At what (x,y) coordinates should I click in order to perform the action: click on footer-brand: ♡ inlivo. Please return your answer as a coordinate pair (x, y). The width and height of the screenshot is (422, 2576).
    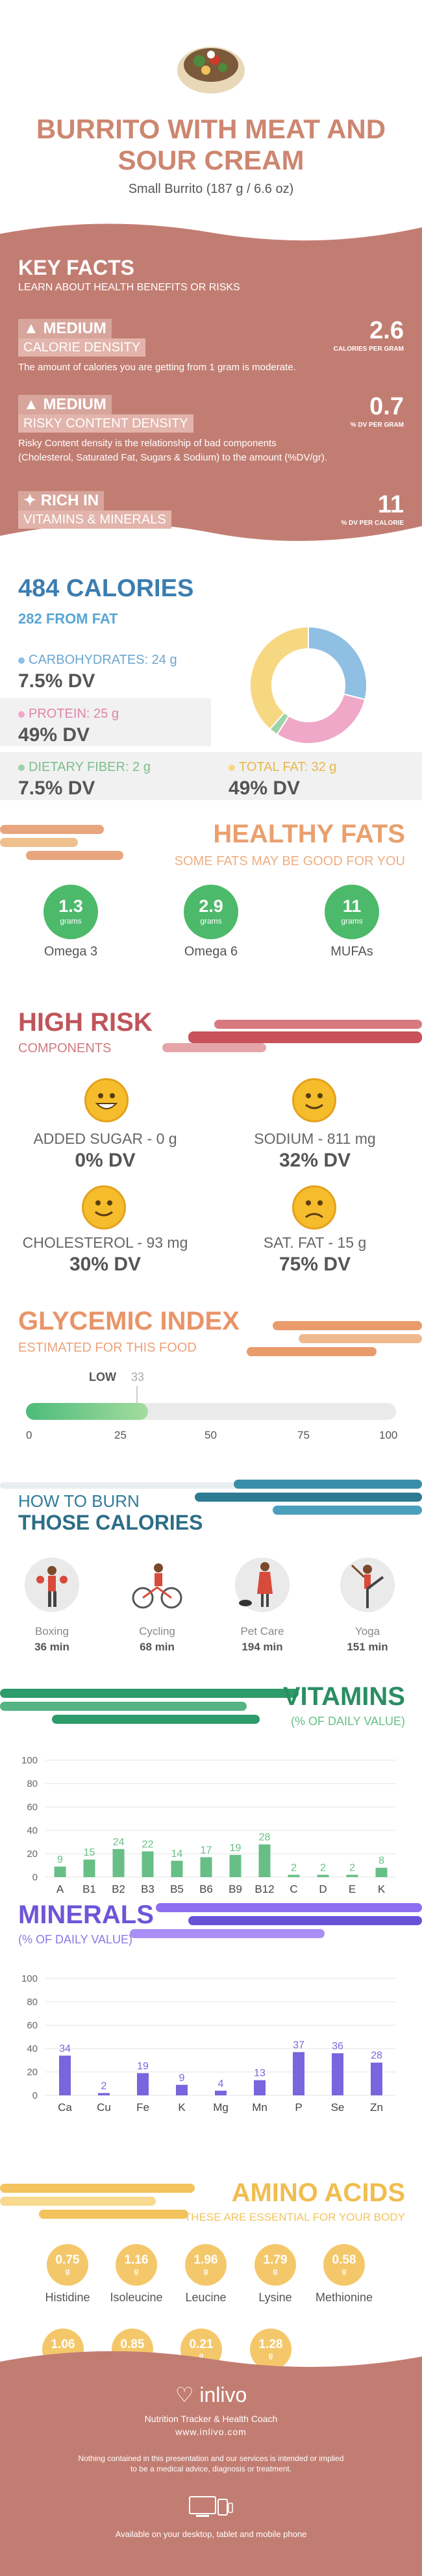
    Looking at the image, I should click on (211, 2394).